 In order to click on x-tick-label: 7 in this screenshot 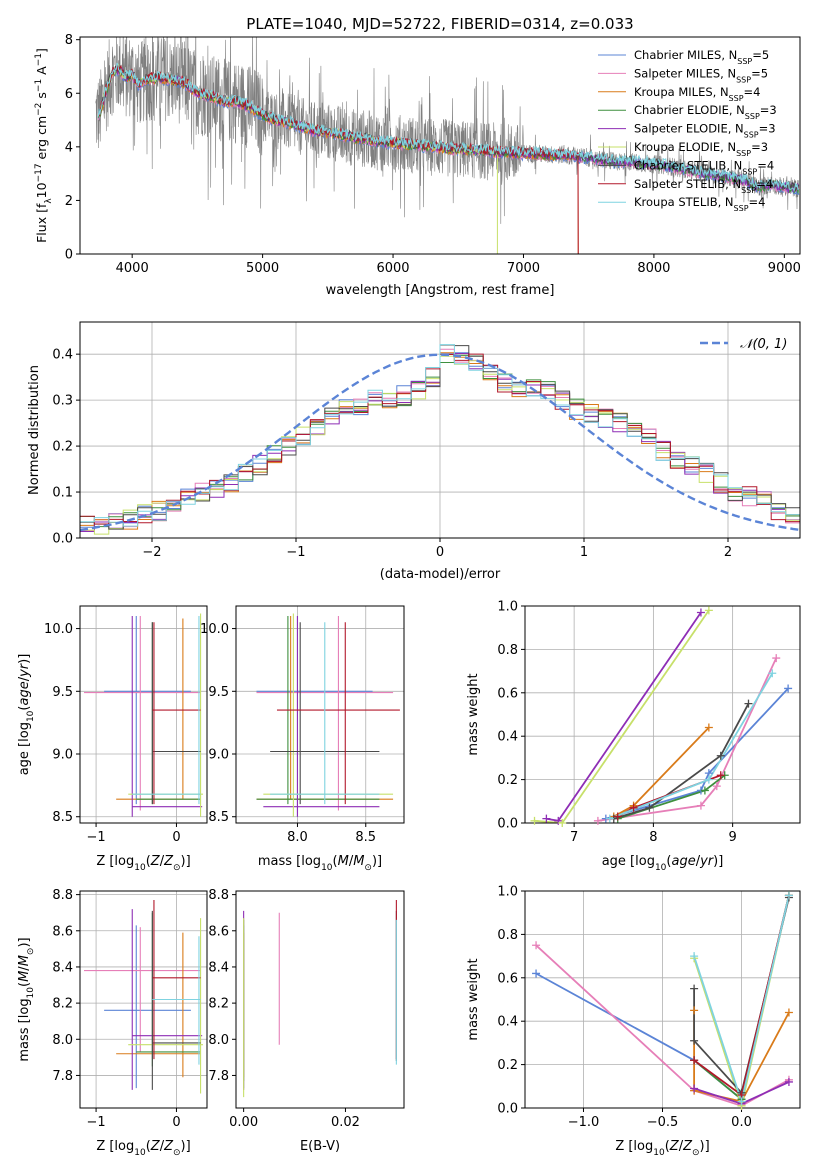, I will do `click(574, 837)`.